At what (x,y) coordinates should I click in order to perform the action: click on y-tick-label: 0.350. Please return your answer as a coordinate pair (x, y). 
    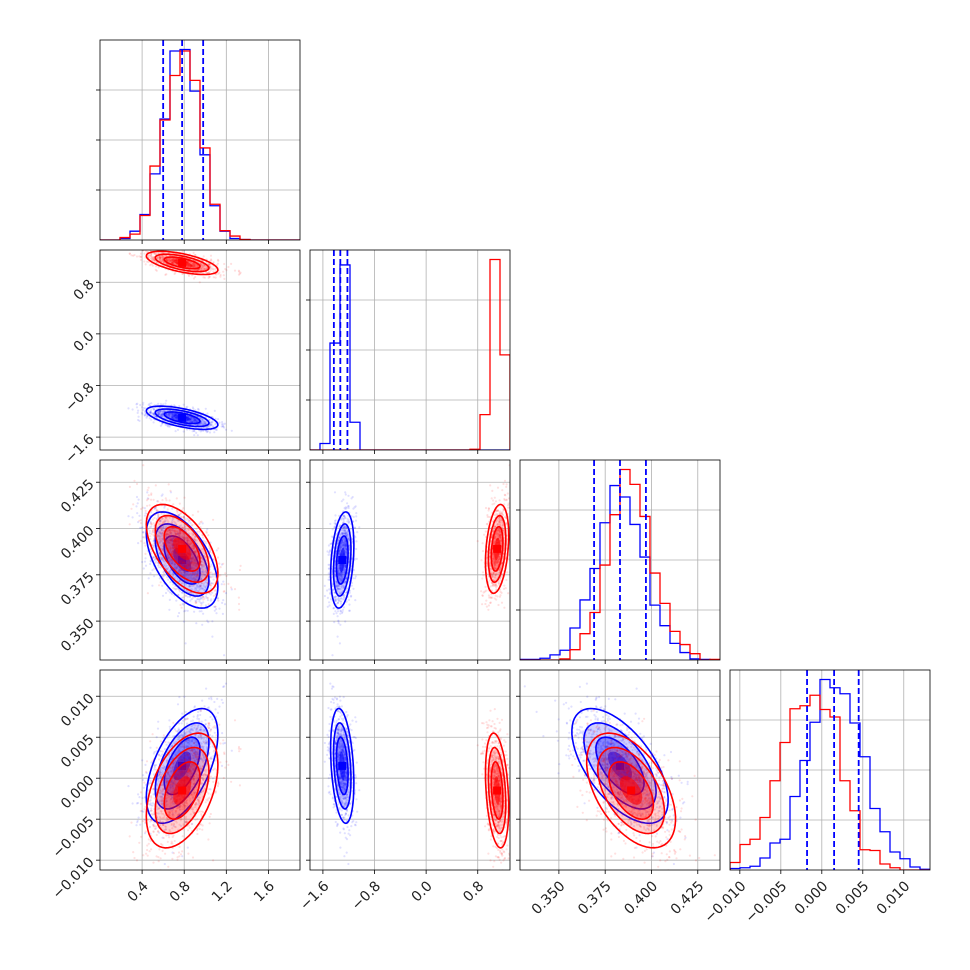
    Looking at the image, I should click on (78, 635).